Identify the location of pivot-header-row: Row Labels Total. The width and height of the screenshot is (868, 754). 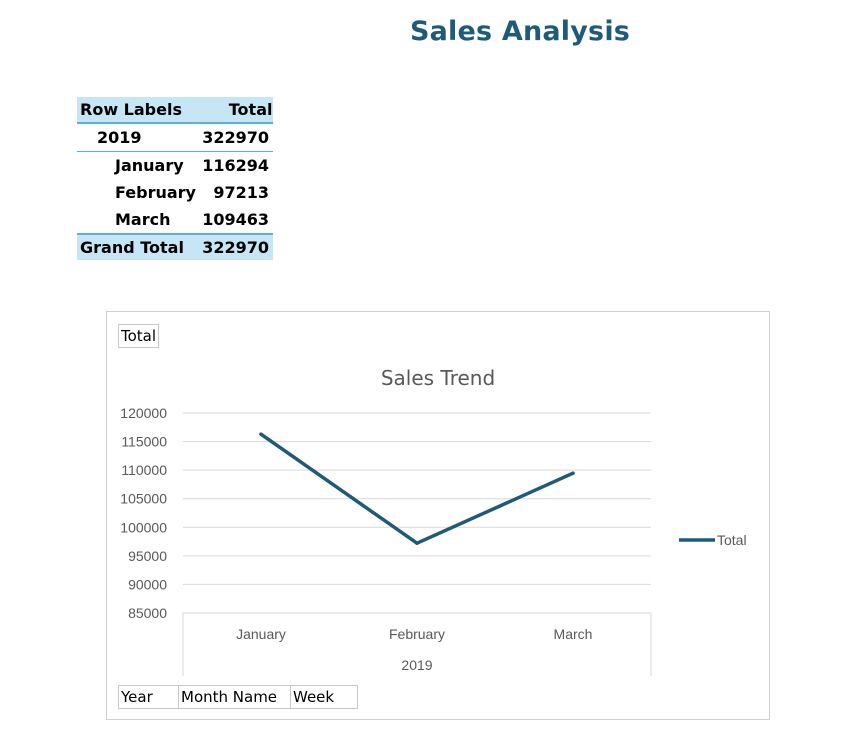
(175, 110).